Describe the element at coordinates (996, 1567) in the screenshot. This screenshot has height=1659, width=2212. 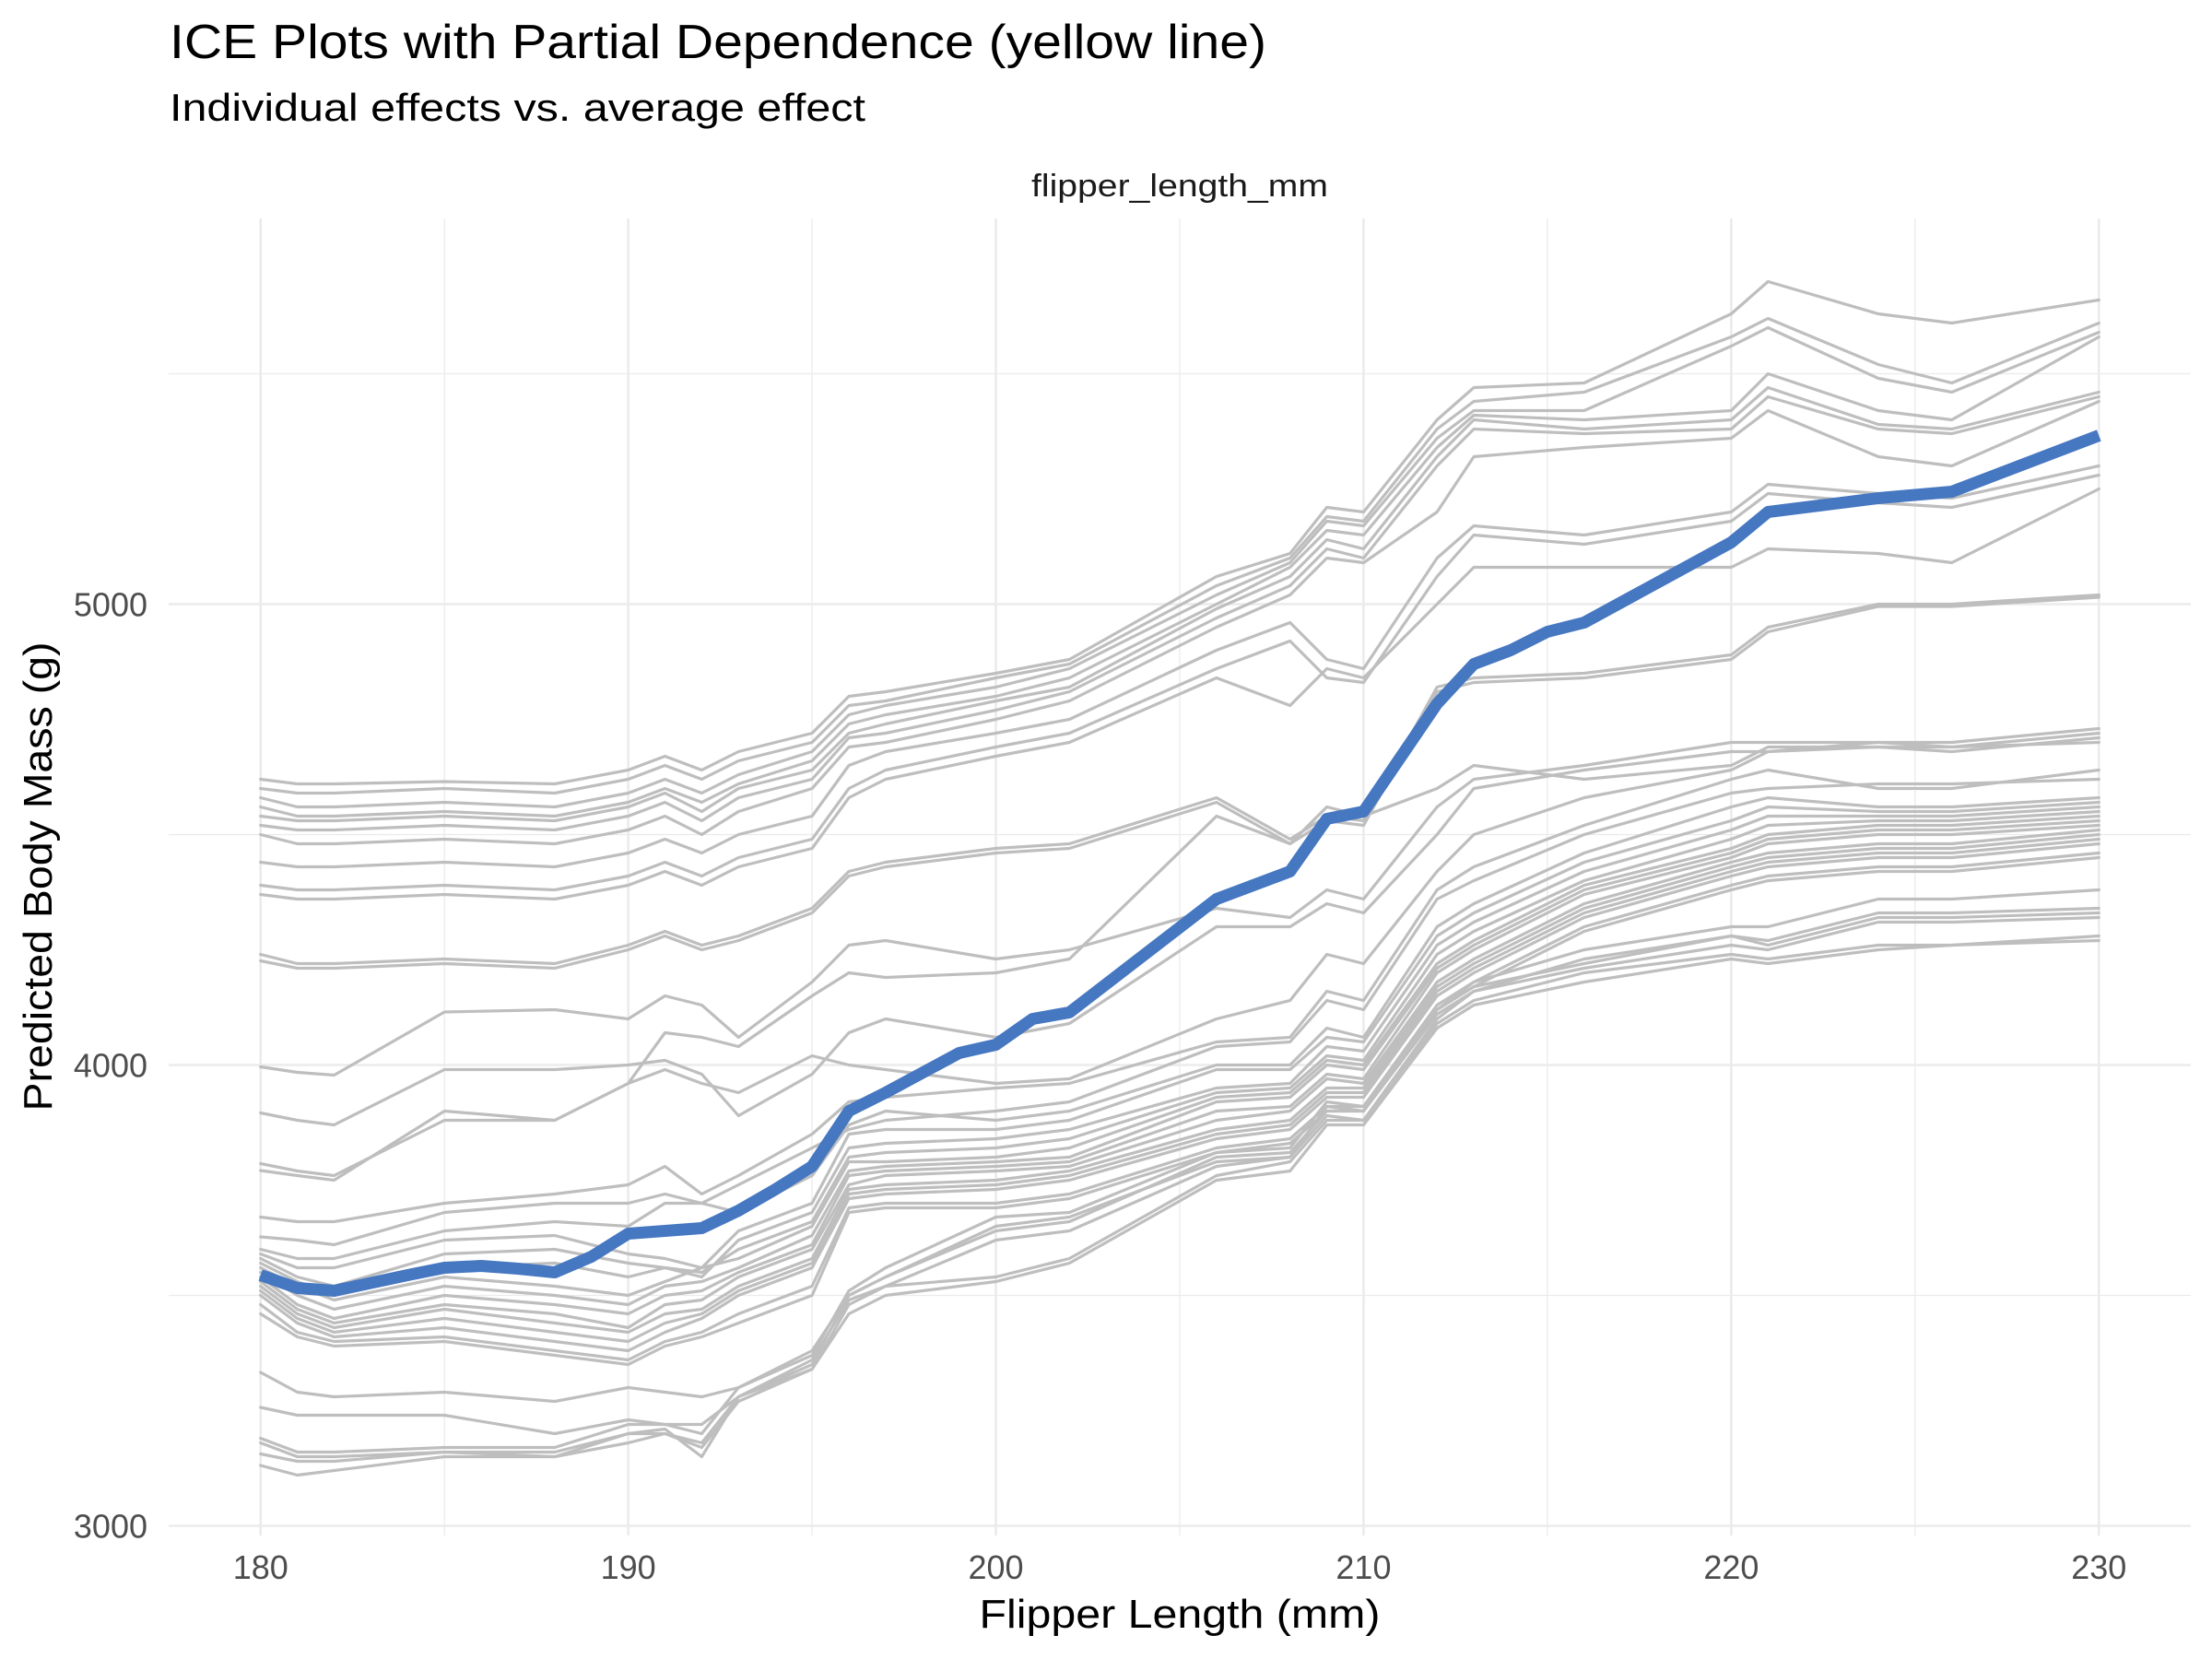
I see `x-tick-label: 200` at that location.